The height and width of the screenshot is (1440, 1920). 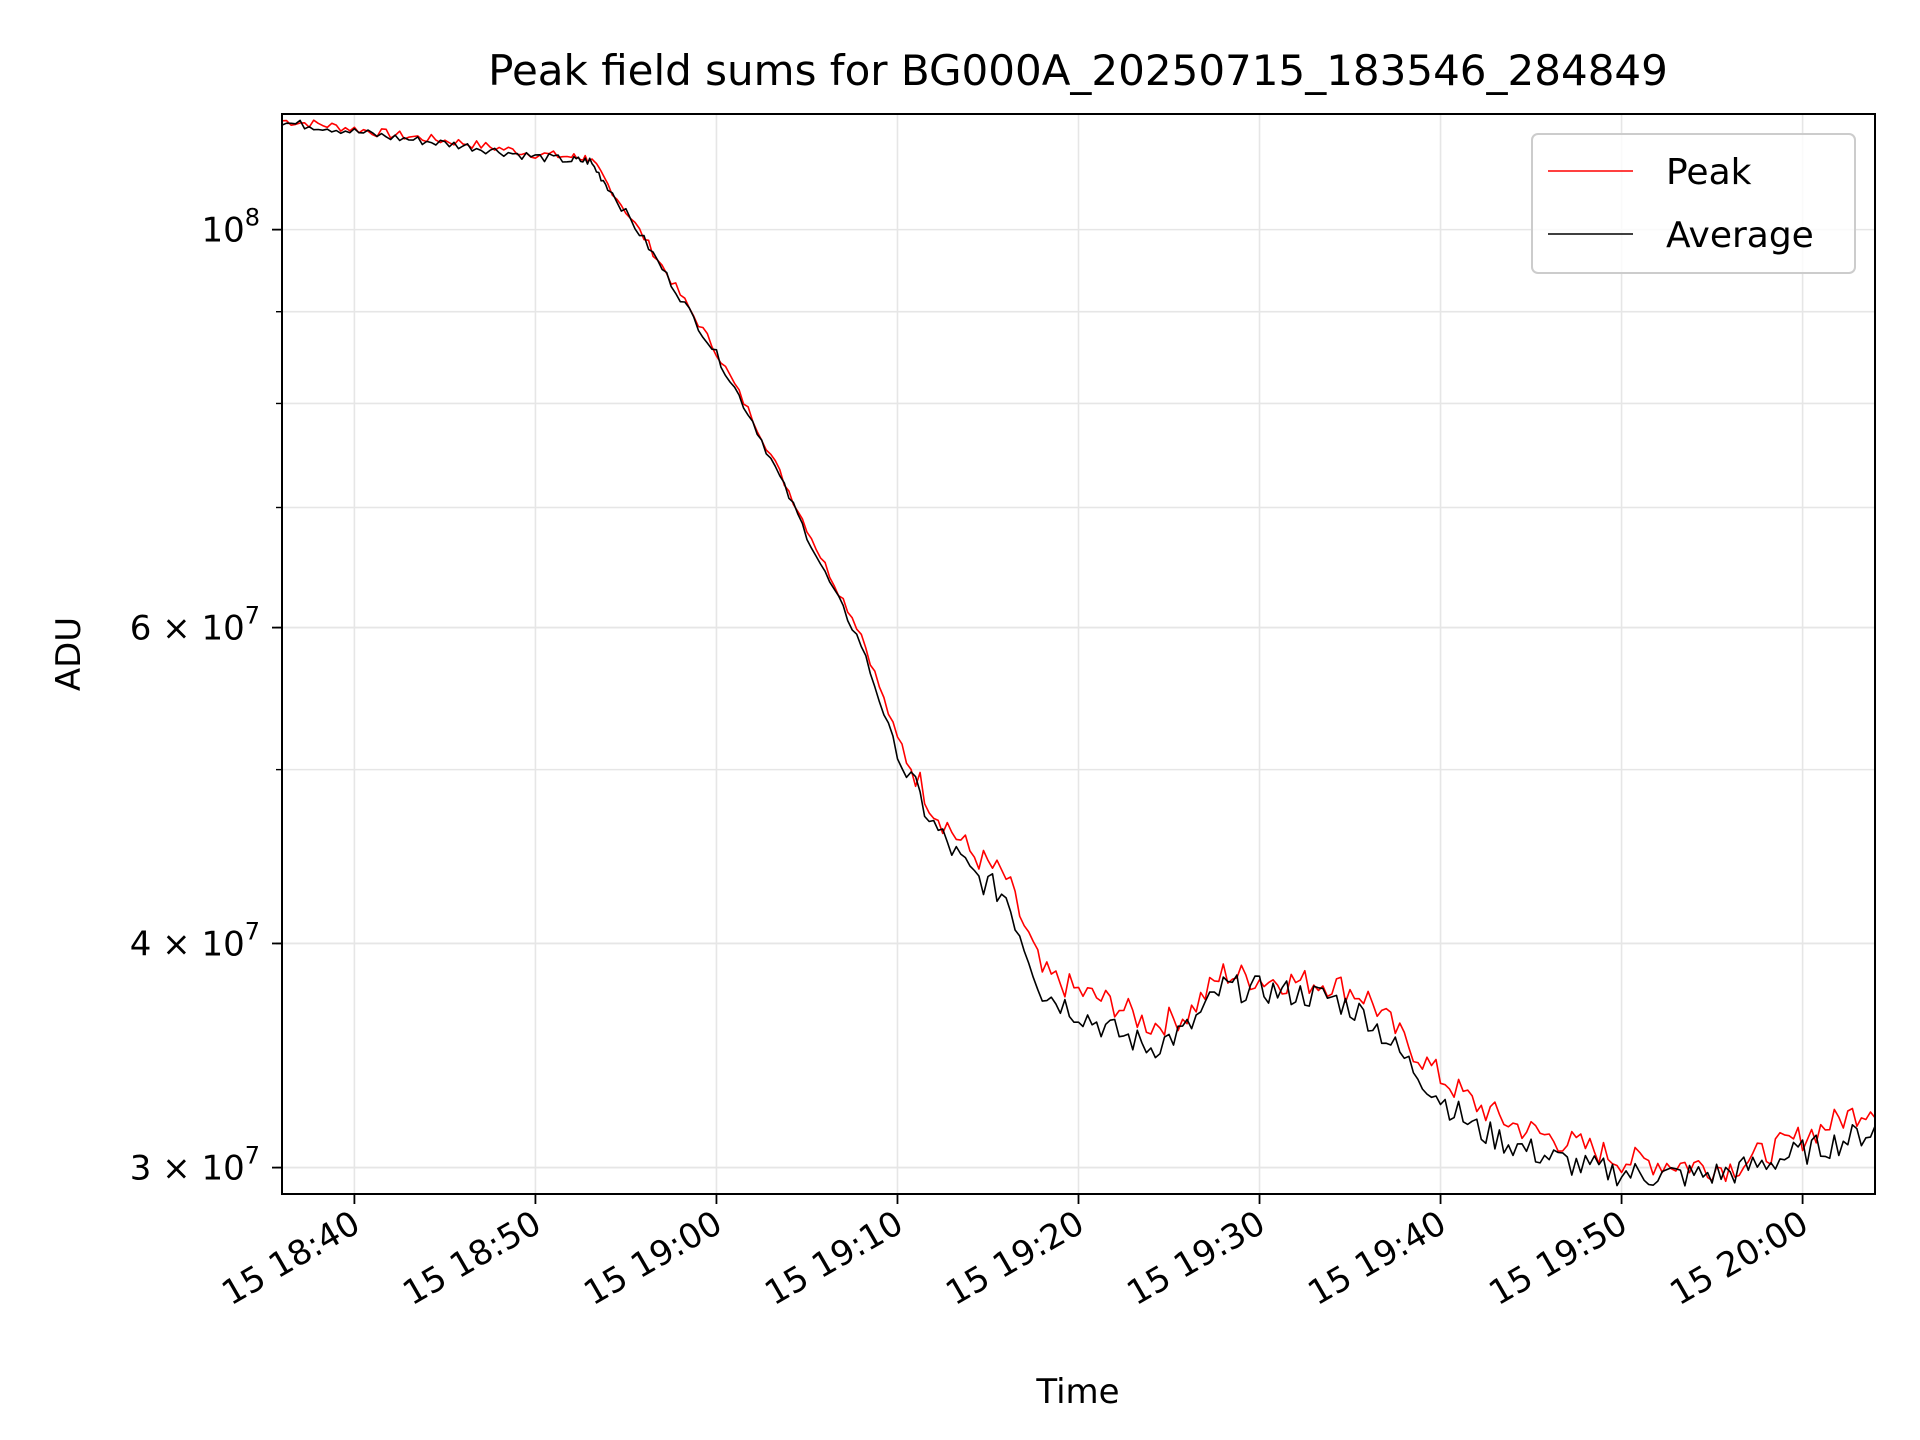 What do you see at coordinates (230, 227) in the screenshot?
I see `y-tick-label: 108` at bounding box center [230, 227].